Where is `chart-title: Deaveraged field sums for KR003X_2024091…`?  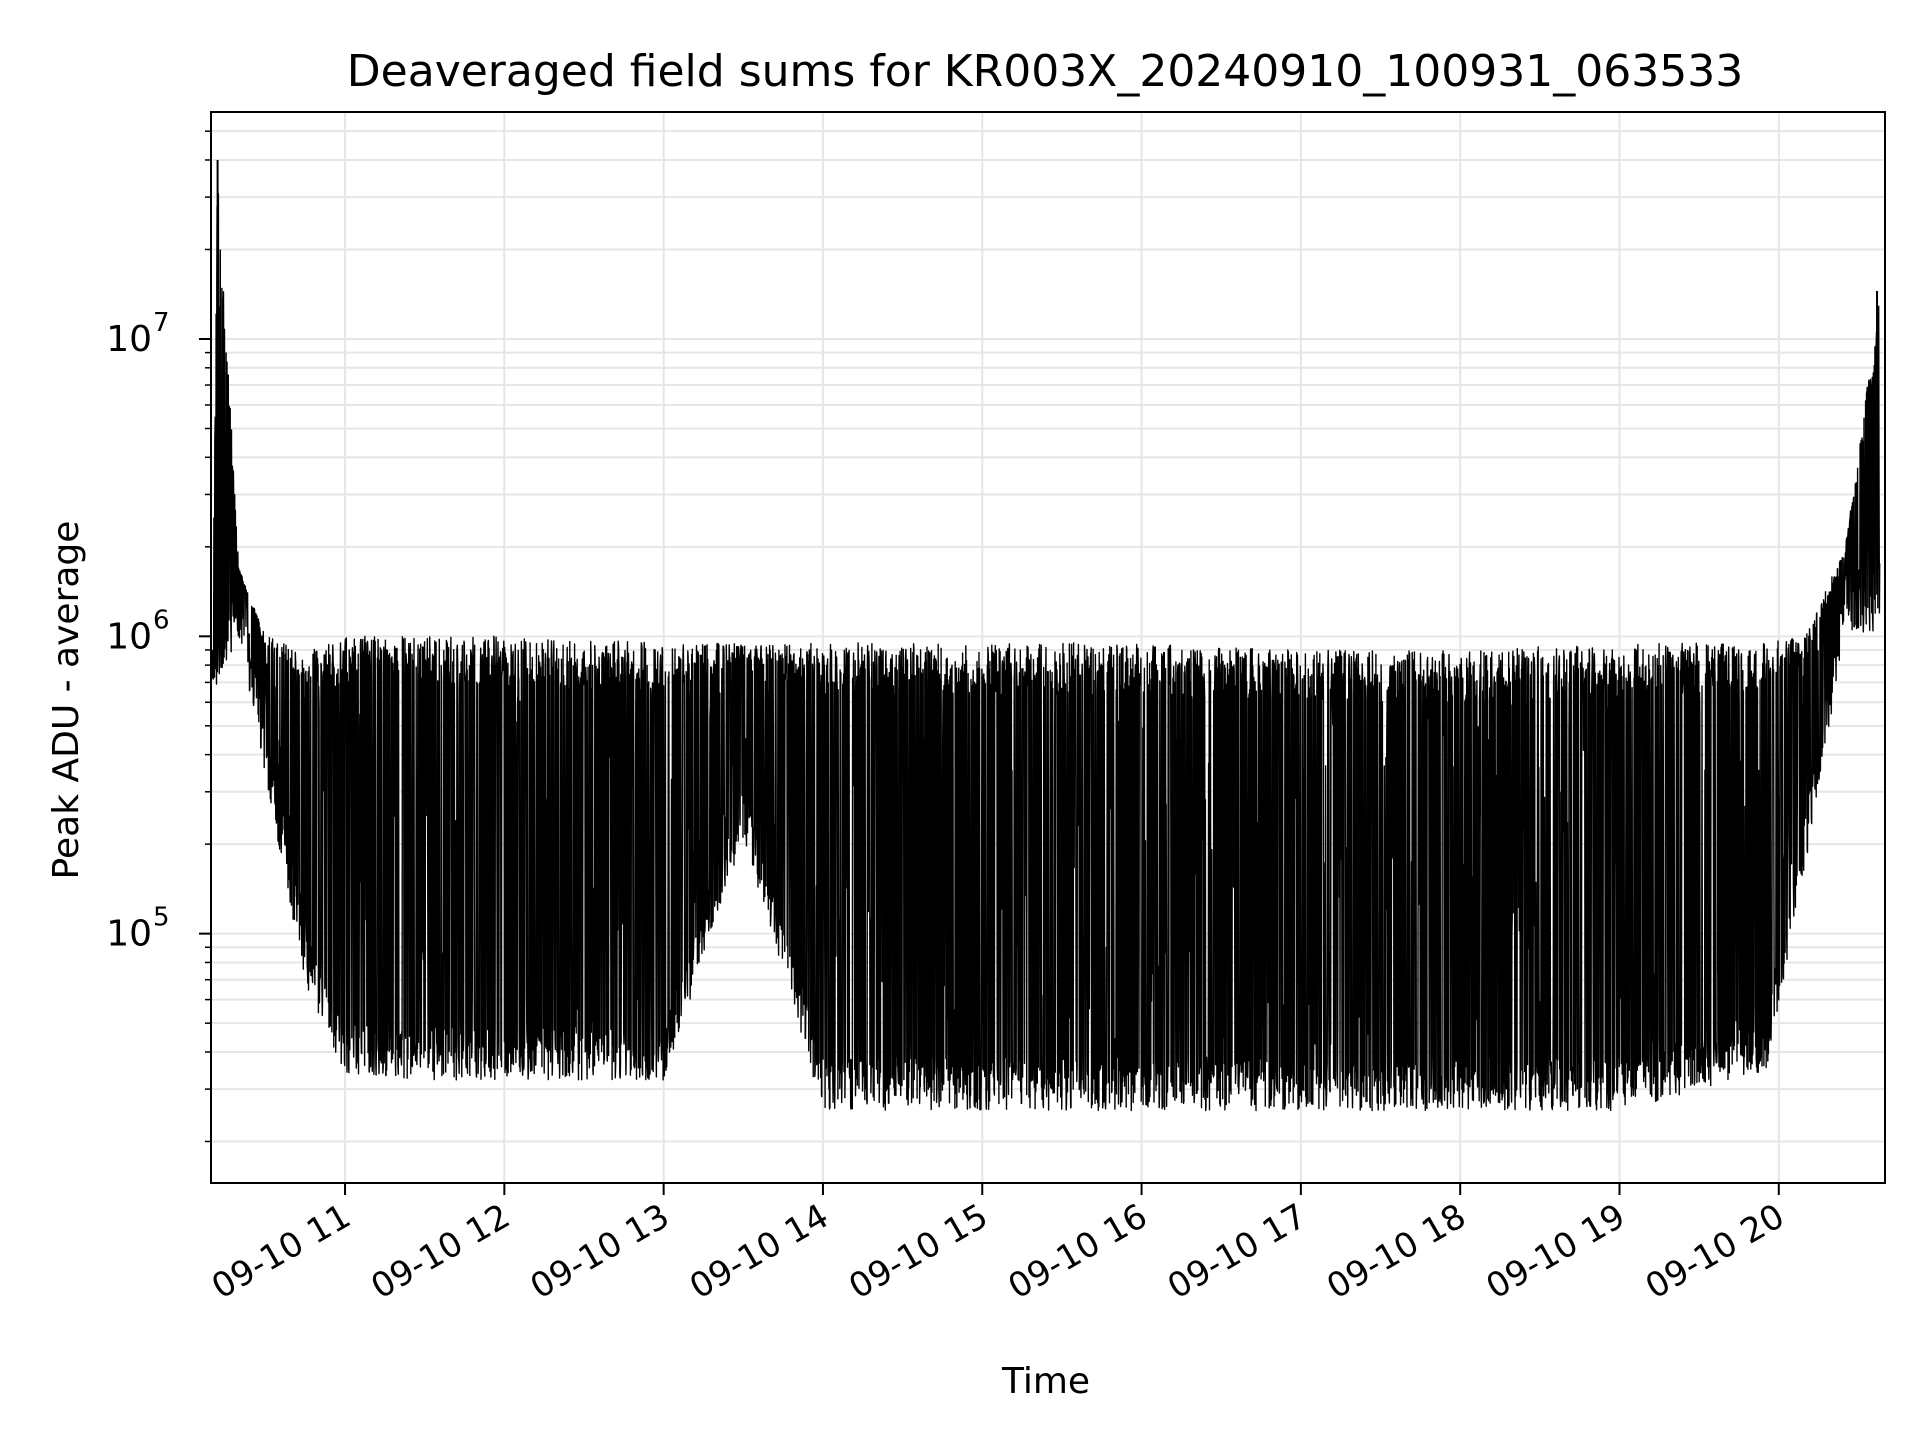
chart-title: Deaveraged field sums for KR003X_2024091… is located at coordinates (1045, 71).